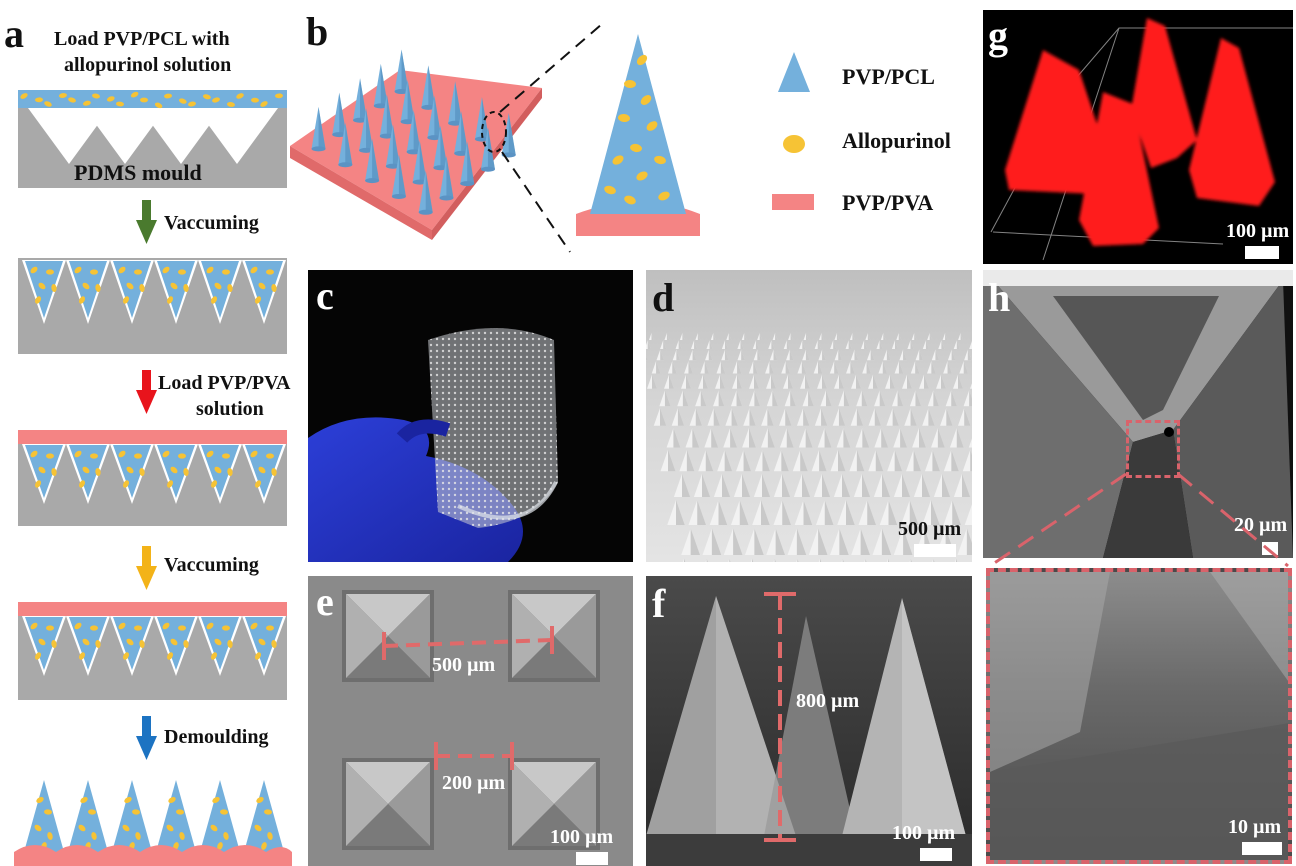  Describe the element at coordinates (138, 172) in the screenshot. I see `mould-label: PDMS mould` at that location.